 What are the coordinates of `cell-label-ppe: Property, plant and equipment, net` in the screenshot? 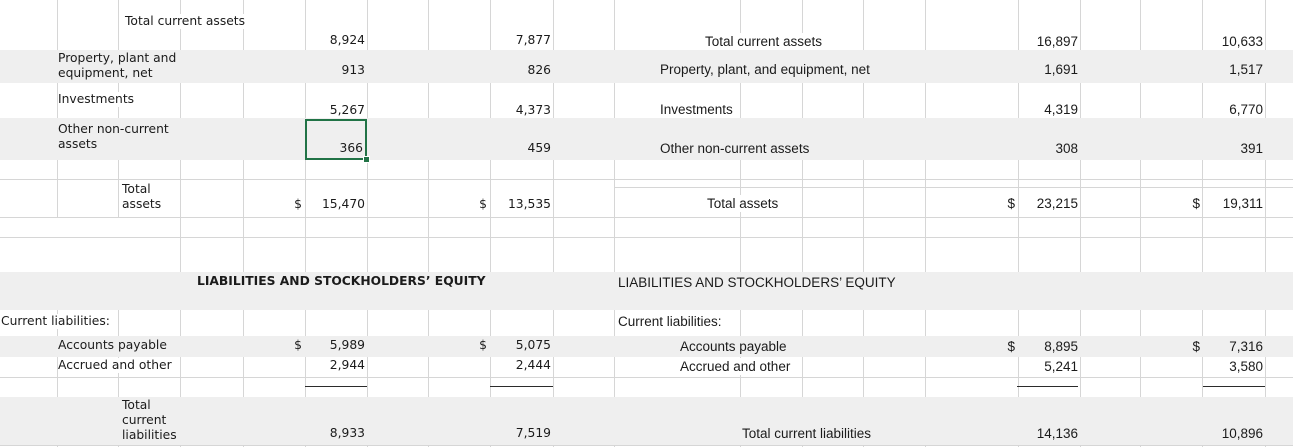 It's located at (121, 66).